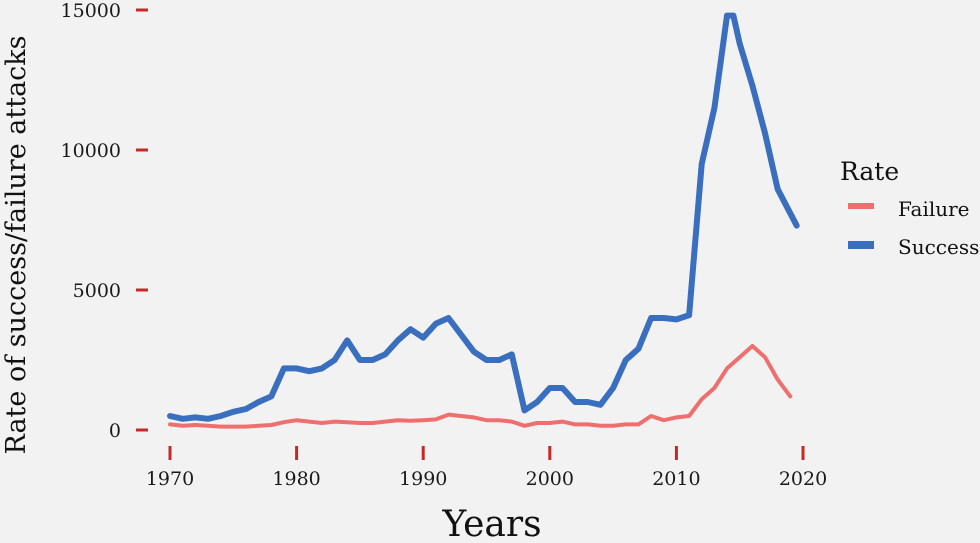 This screenshot has height=543, width=980. Describe the element at coordinates (861, 206) in the screenshot. I see `legend-key-failure` at that location.